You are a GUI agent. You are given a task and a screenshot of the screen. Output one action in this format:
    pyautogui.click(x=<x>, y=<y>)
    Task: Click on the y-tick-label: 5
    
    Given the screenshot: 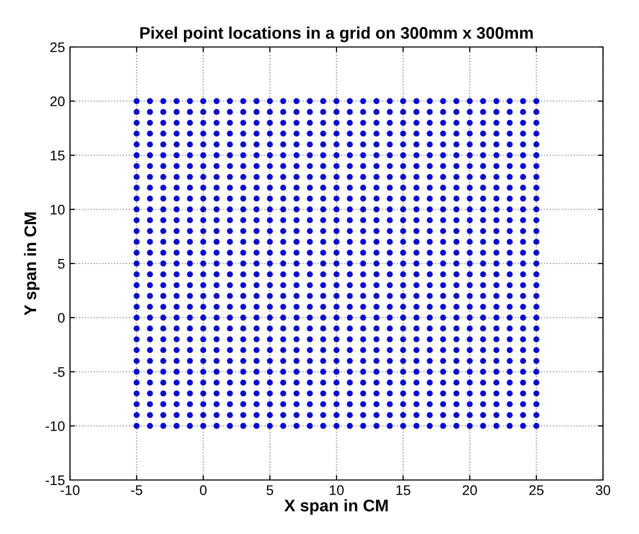 What is the action you would take?
    pyautogui.click(x=61, y=263)
    